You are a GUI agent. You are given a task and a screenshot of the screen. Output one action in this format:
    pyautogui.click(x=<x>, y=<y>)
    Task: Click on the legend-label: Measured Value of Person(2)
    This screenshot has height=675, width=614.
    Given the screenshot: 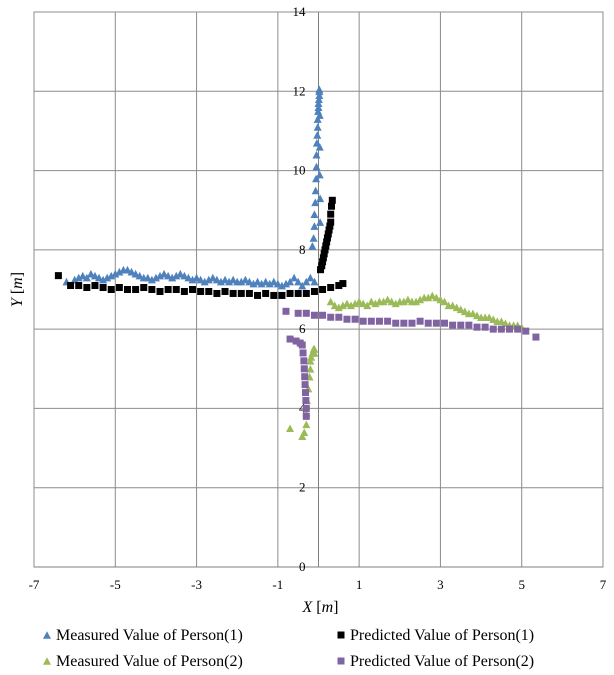 What is the action you would take?
    pyautogui.click(x=149, y=661)
    